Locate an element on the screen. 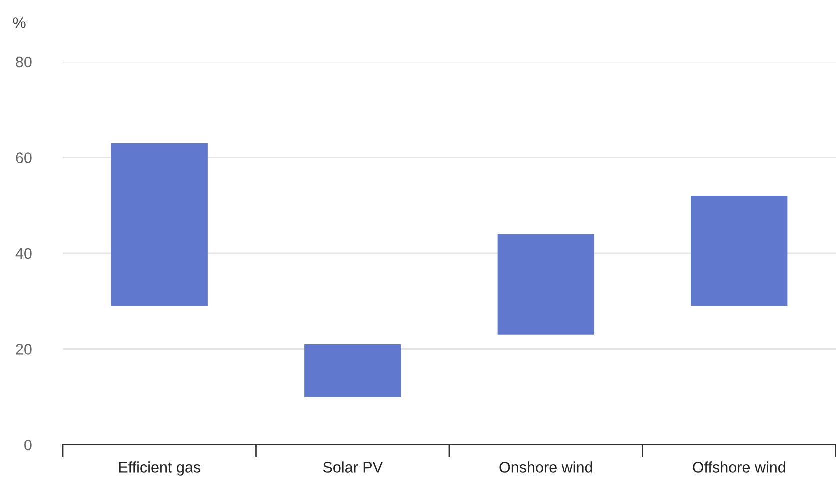  y-axis-title: % is located at coordinates (19, 23).